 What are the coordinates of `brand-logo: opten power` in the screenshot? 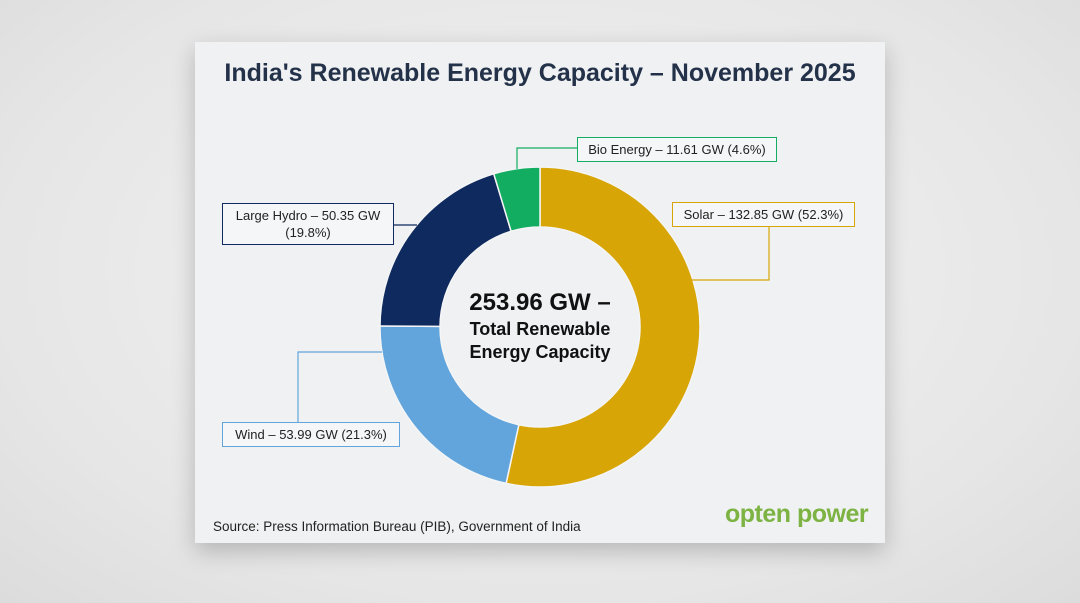 It's located at (797, 514).